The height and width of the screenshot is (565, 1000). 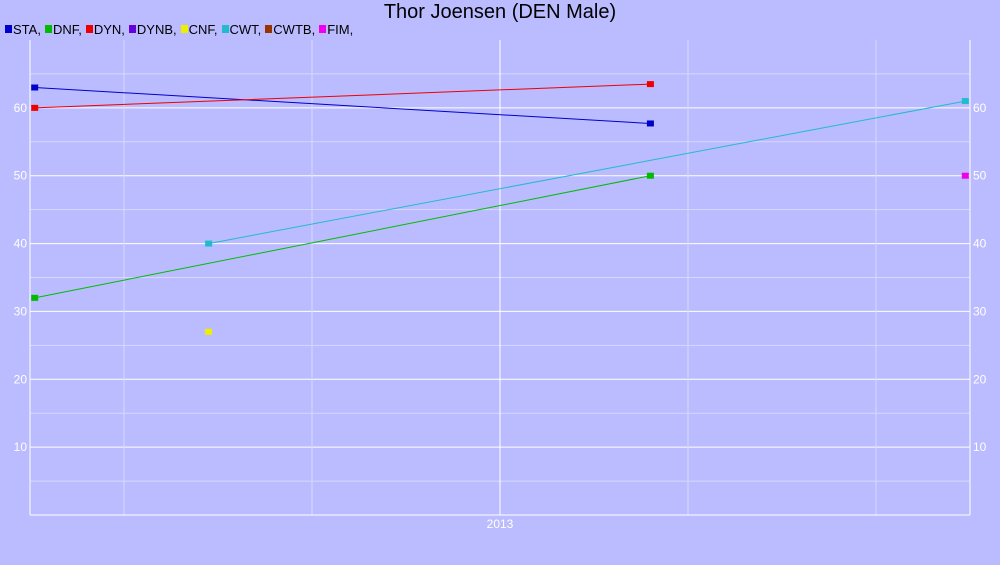 I want to click on y-tick-label-right: 50, so click(x=980, y=176).